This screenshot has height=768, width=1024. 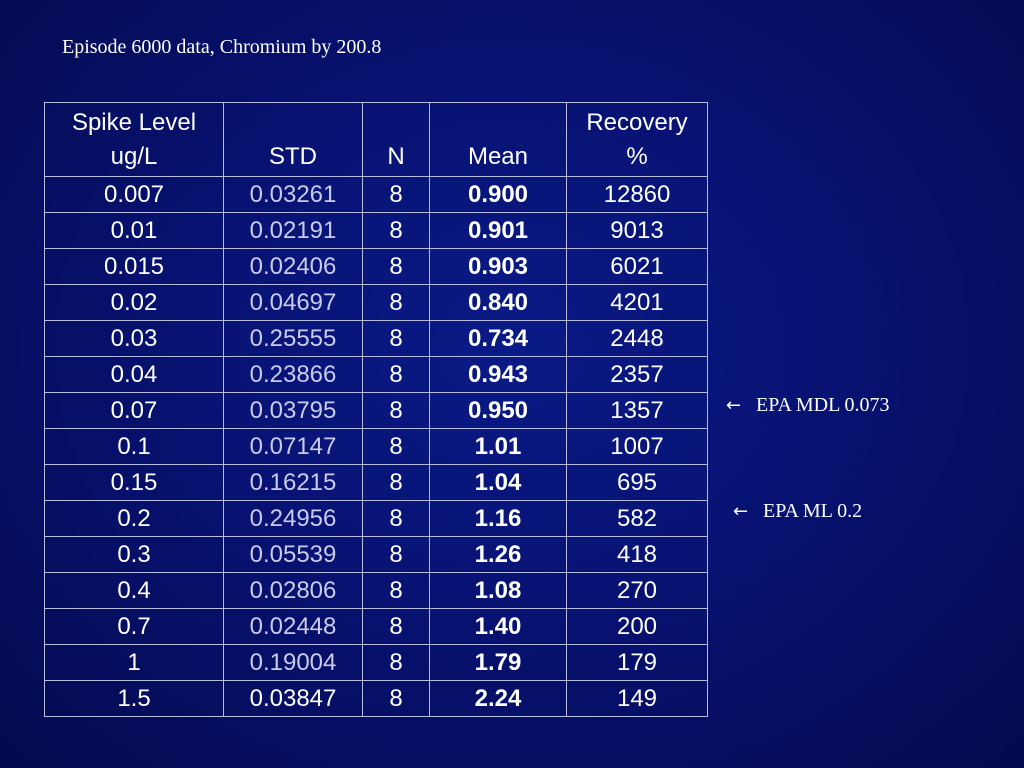 I want to click on table-row: 0.01 0.02191 8 0.901 9013, so click(x=376, y=230).